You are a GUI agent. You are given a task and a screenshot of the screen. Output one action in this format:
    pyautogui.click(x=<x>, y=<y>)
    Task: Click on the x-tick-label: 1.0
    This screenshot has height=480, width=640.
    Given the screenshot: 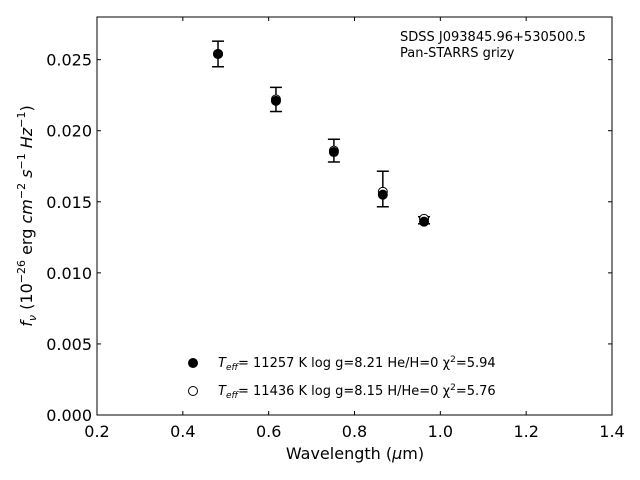 What is the action you would take?
    pyautogui.click(x=440, y=431)
    